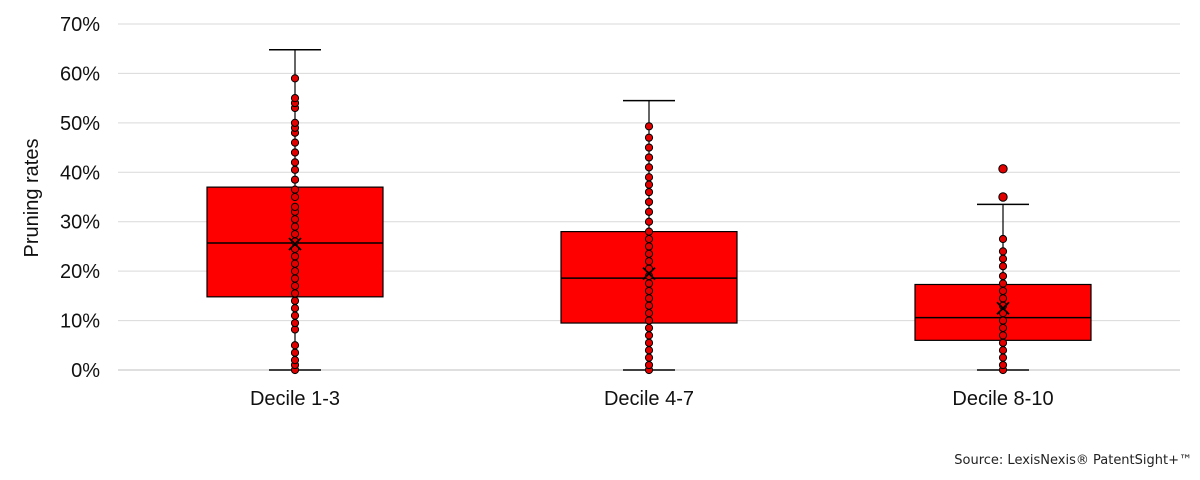 The image size is (1200, 480). I want to click on x-category-label: Decile 8-10, so click(1002, 399).